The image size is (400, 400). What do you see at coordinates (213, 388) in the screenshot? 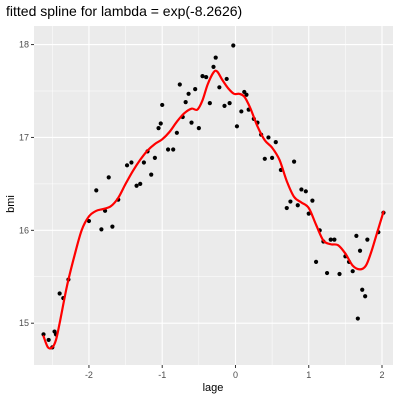
I see `x-axis-title: lage` at bounding box center [213, 388].